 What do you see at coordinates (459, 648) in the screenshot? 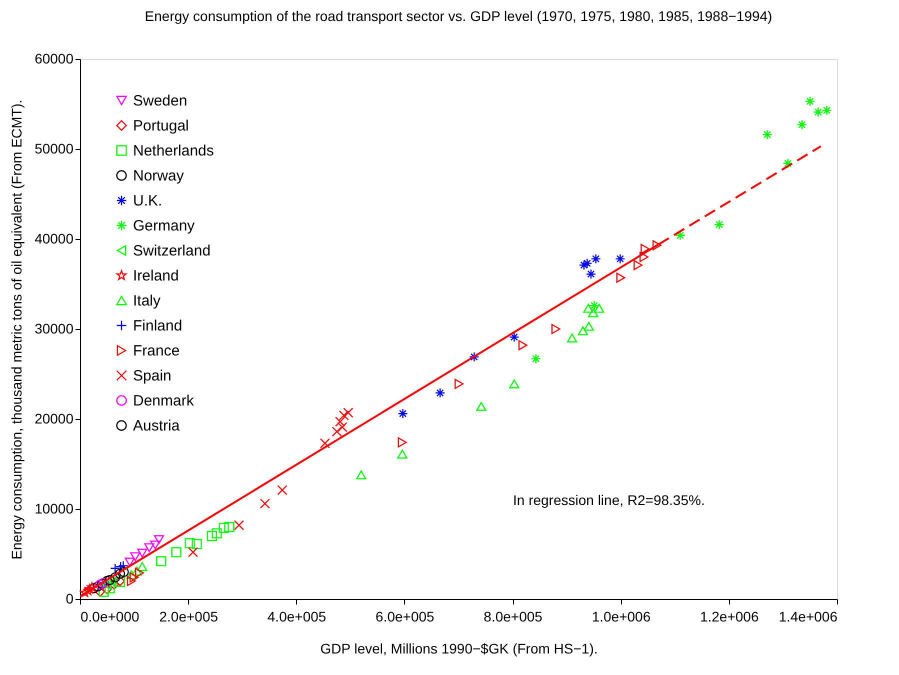
I see `x-axis-title: GDP level, Millions 1990−$GK (From HS−1).` at bounding box center [459, 648].